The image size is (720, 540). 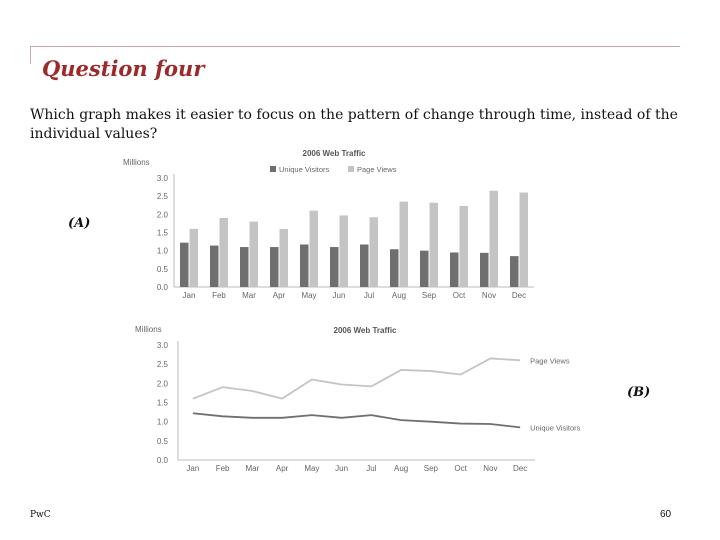 What do you see at coordinates (555, 427) in the screenshot?
I see `chart-b-series-label: Unique Visitors` at bounding box center [555, 427].